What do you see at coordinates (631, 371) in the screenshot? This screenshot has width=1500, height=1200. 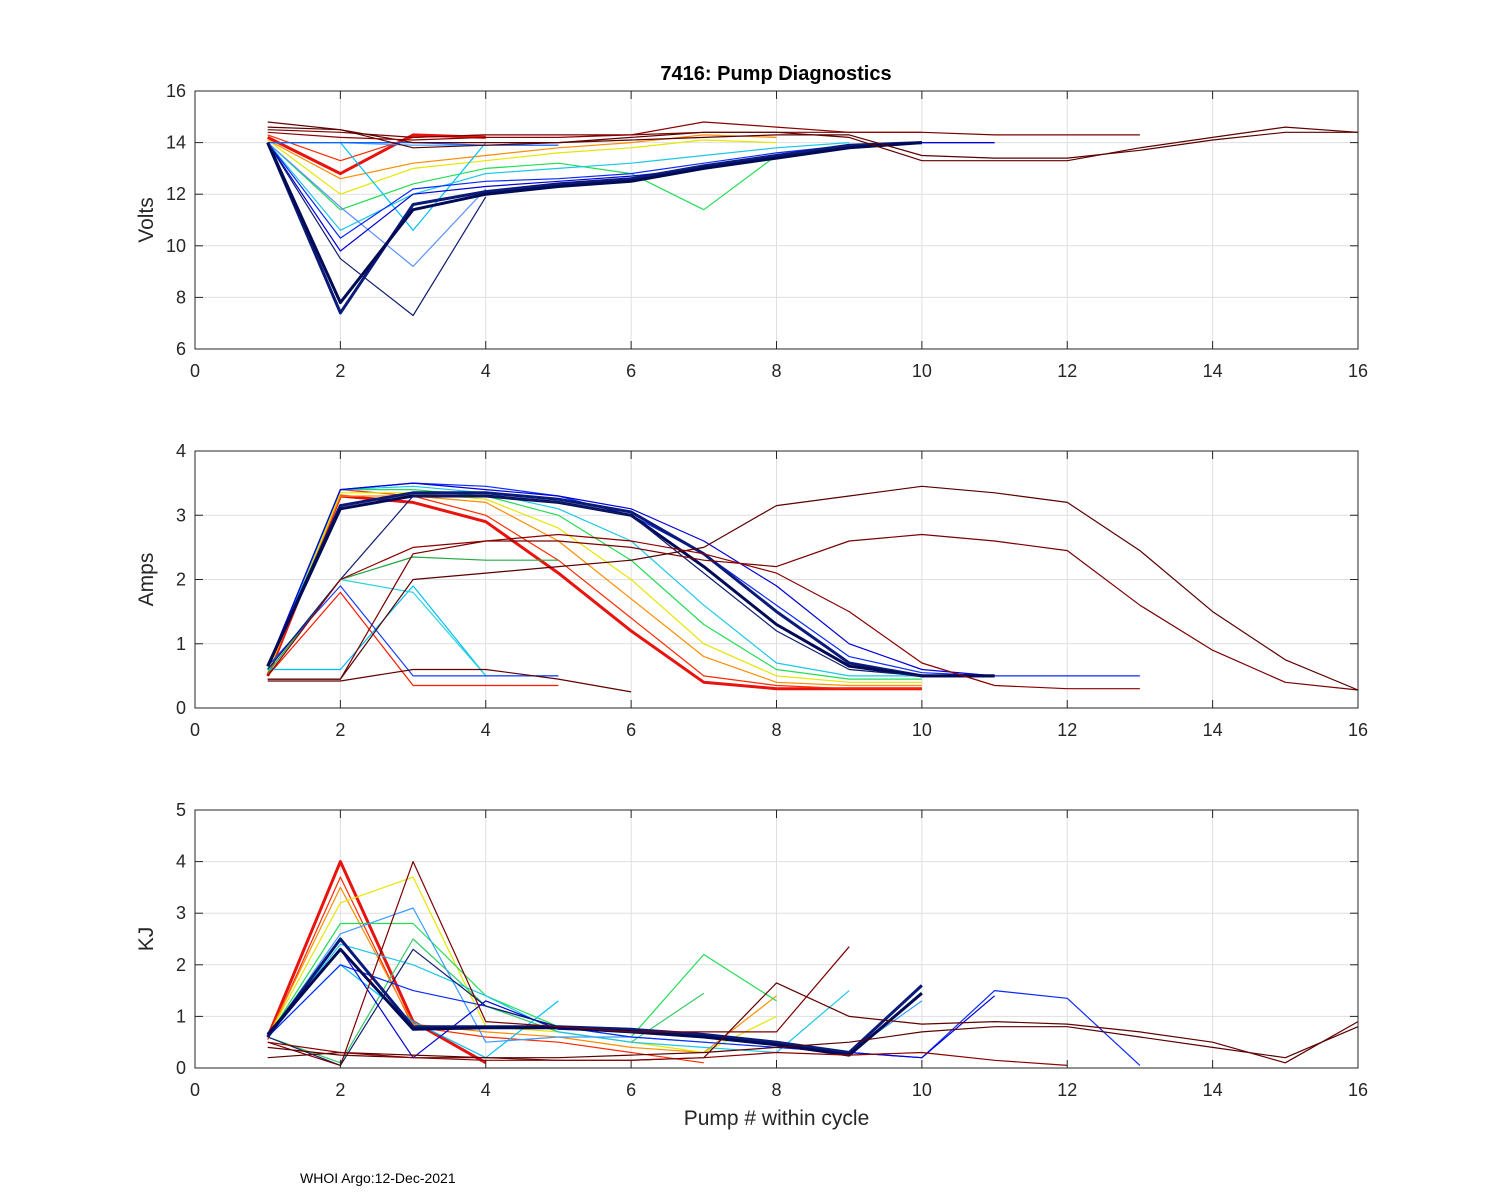 I see `volts-x-tick-label: 6` at bounding box center [631, 371].